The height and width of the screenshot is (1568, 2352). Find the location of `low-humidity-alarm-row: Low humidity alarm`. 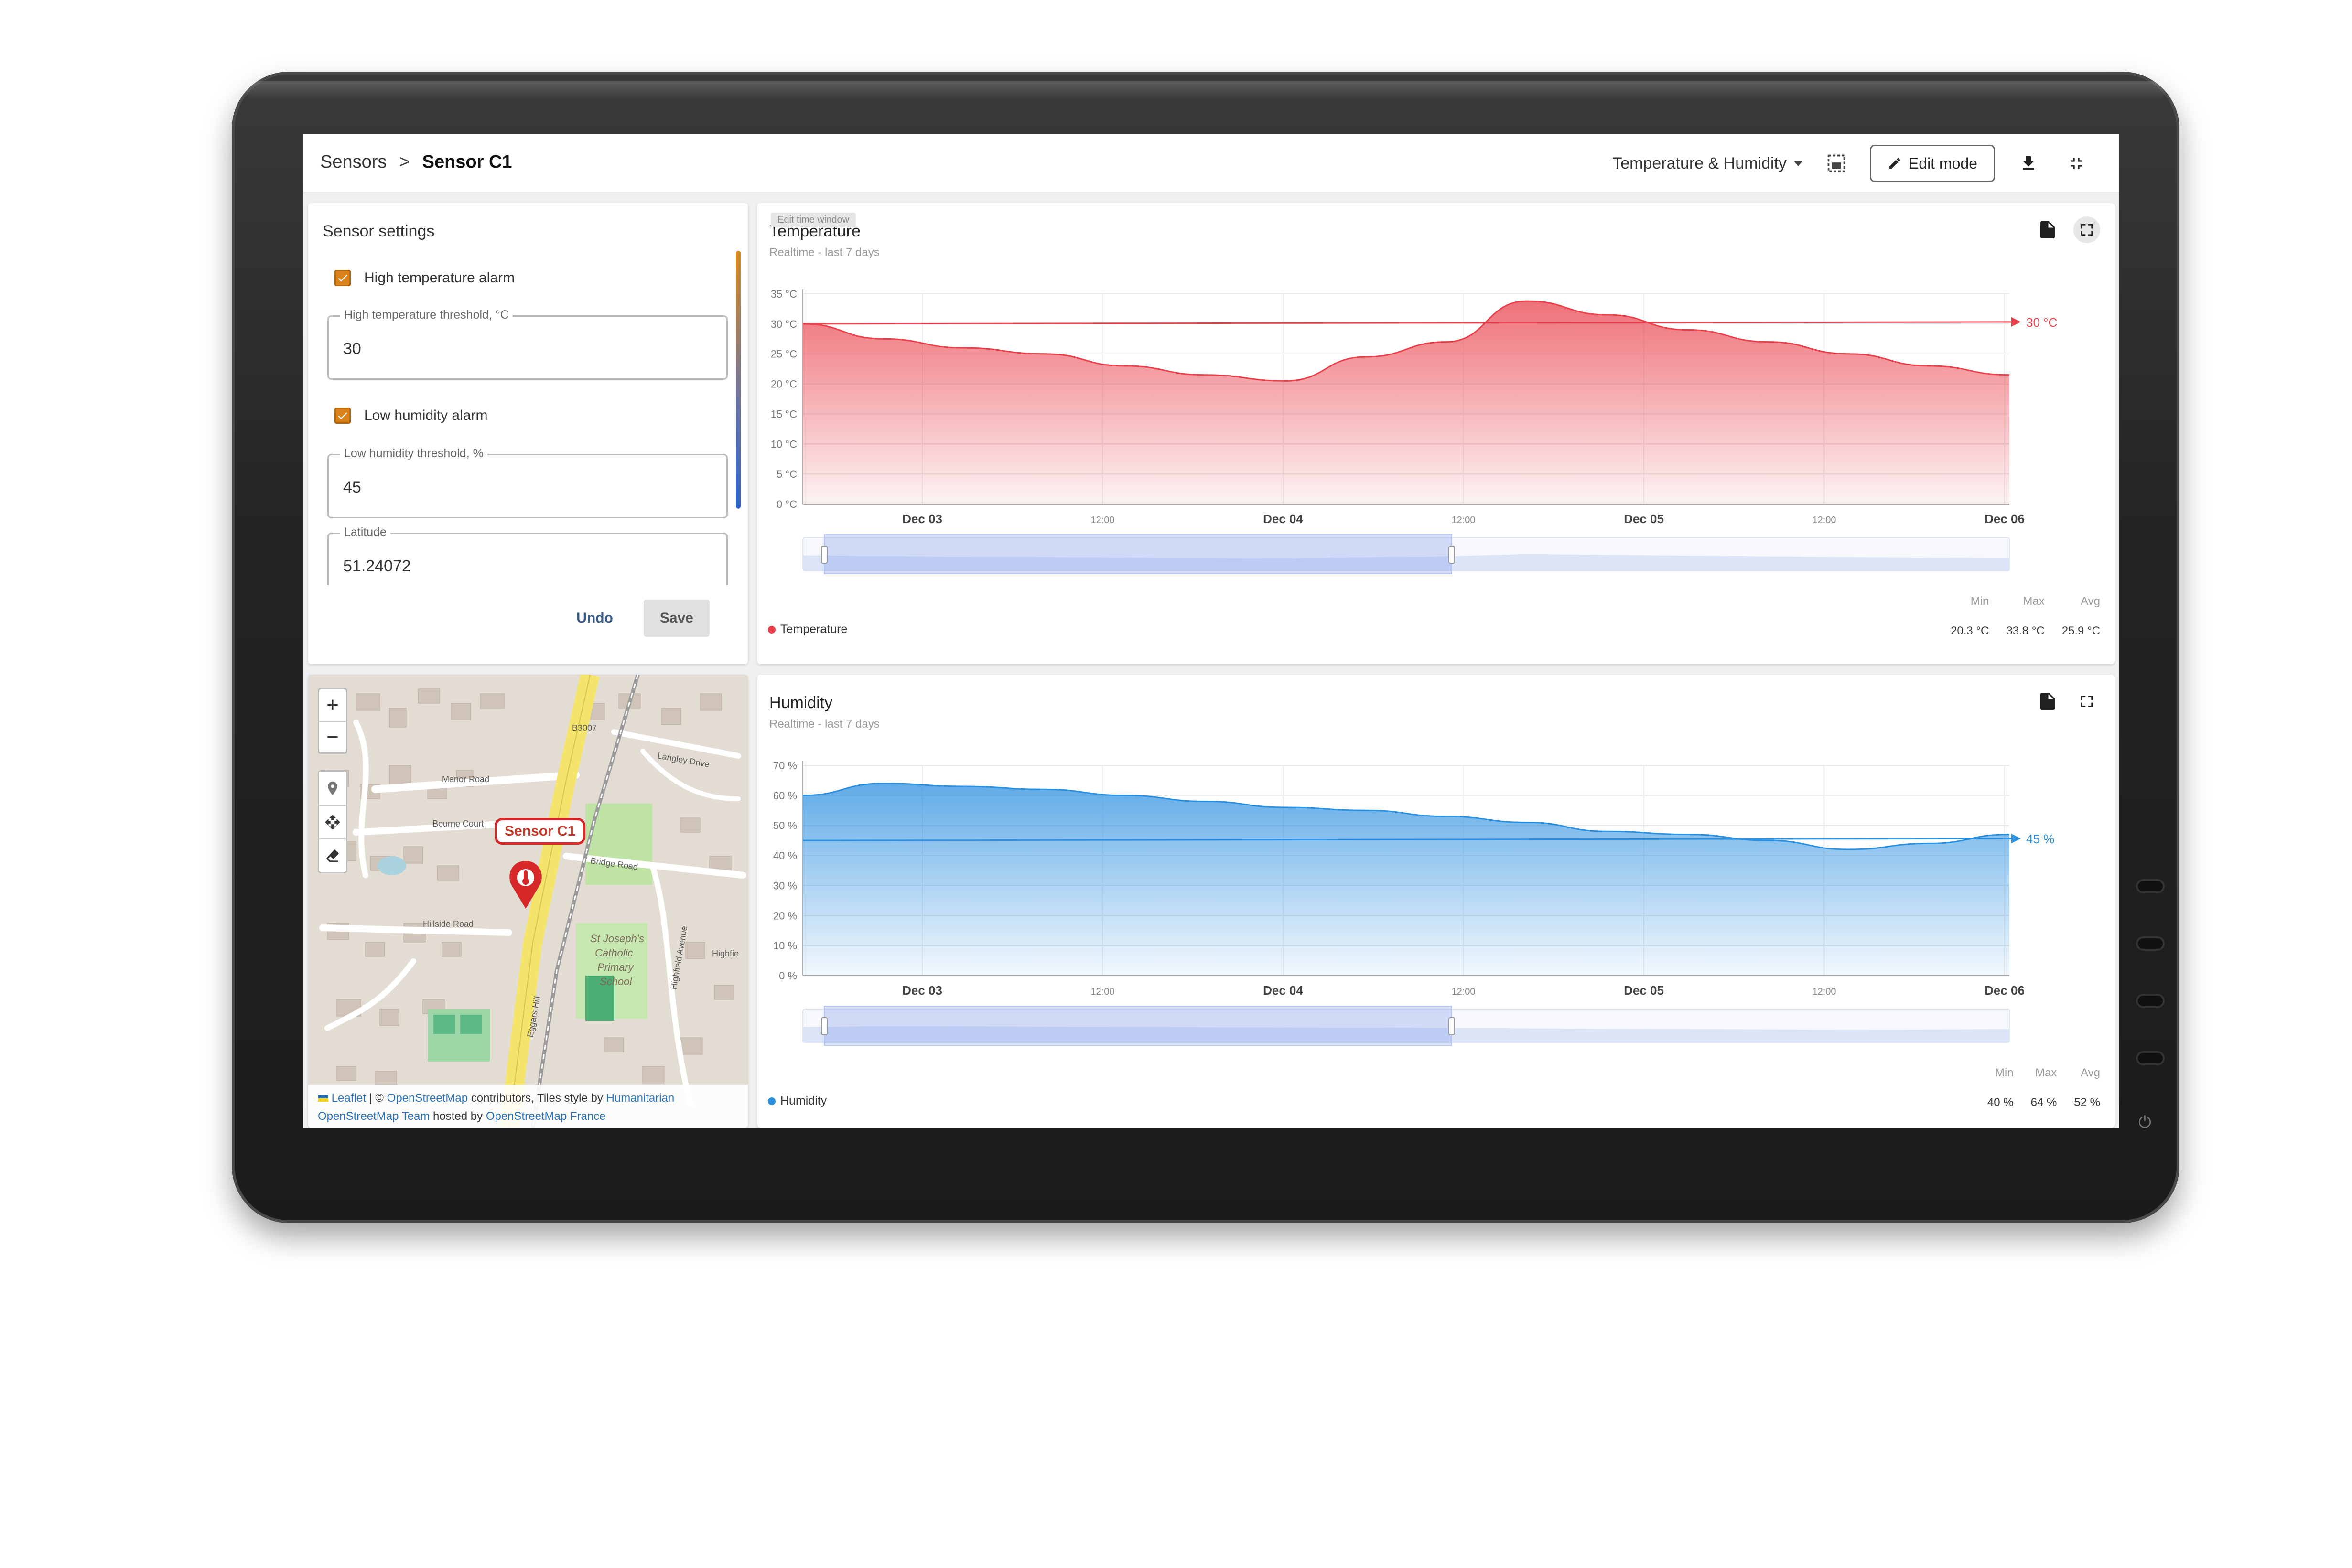

low-humidity-alarm-row: Low humidity alarm is located at coordinates (410, 416).